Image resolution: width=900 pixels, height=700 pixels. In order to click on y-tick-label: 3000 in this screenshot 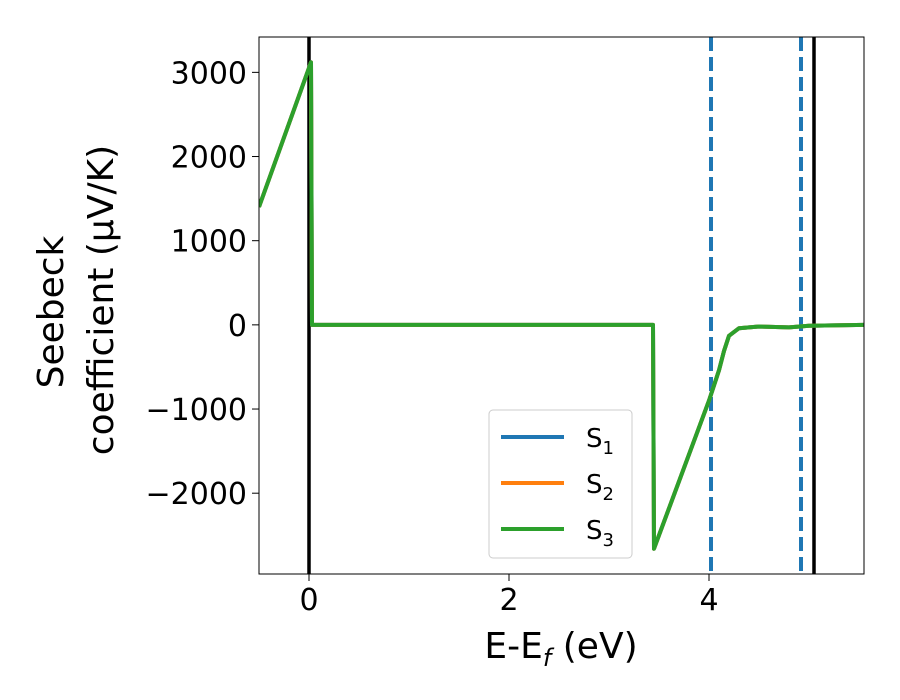, I will do `click(209, 73)`.